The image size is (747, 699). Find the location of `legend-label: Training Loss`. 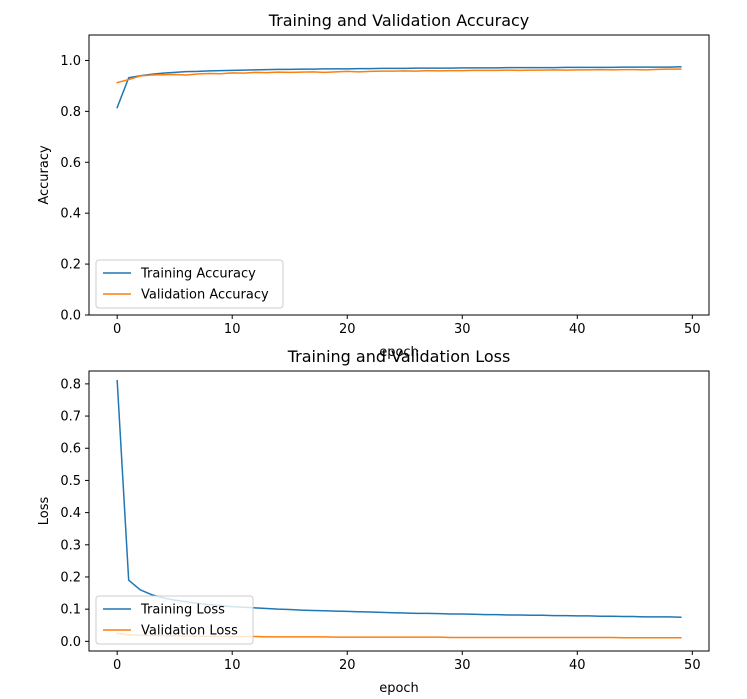

legend-label: Training Loss is located at coordinates (182, 610).